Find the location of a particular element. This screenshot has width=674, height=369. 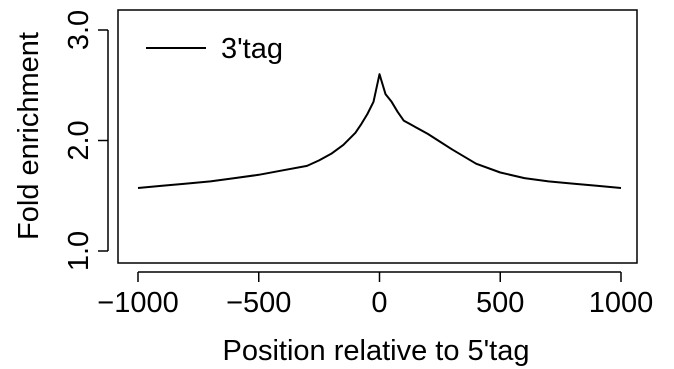

y-axis: 1.0 2.0 3.0 Fold enrichment is located at coordinates (61, 140).